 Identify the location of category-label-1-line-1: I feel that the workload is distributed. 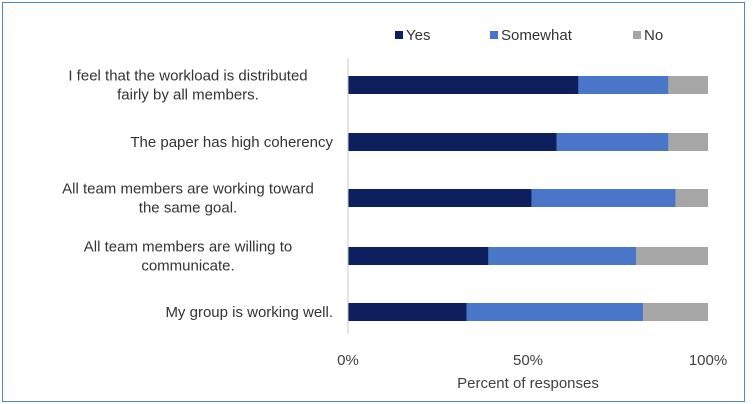
(187, 76).